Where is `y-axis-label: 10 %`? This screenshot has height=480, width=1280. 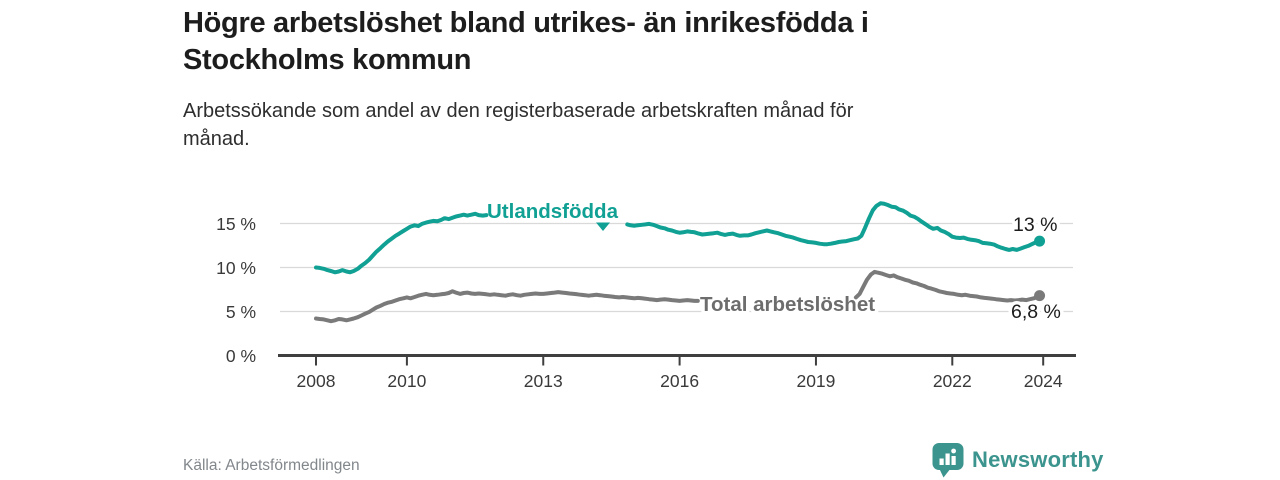
y-axis-label: 10 % is located at coordinates (236, 268).